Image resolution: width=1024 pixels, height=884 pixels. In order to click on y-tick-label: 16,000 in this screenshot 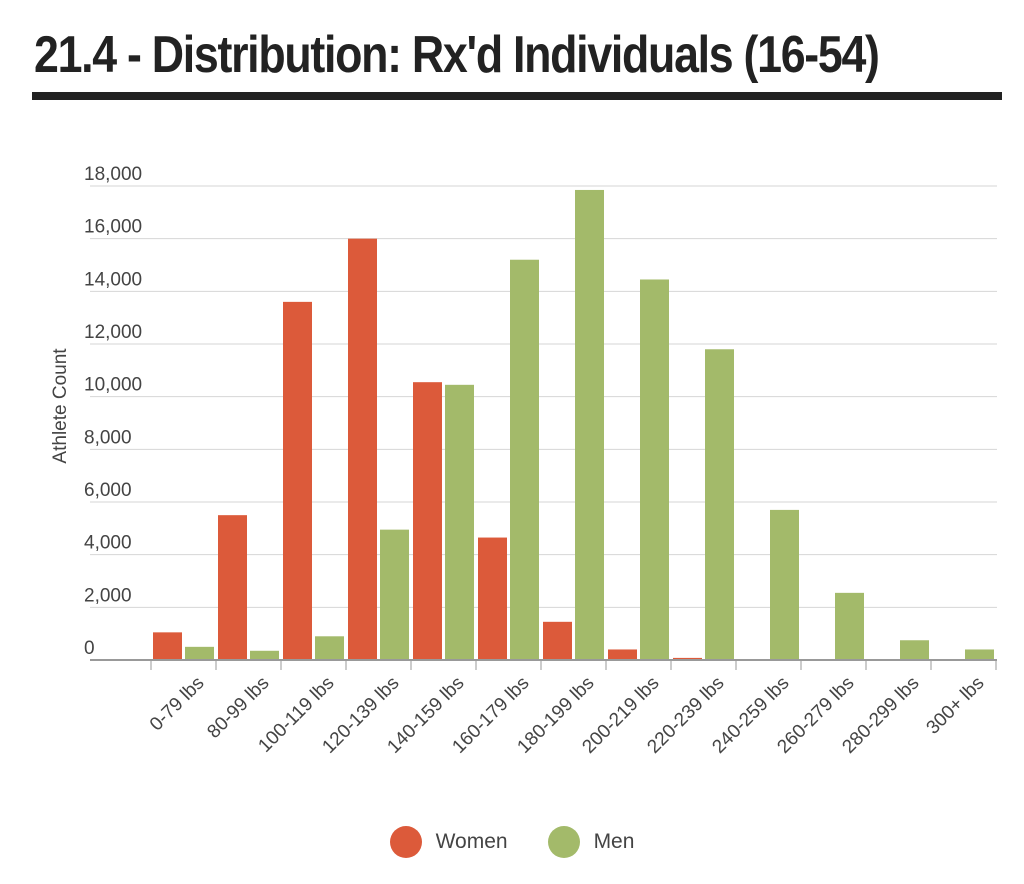, I will do `click(113, 227)`.